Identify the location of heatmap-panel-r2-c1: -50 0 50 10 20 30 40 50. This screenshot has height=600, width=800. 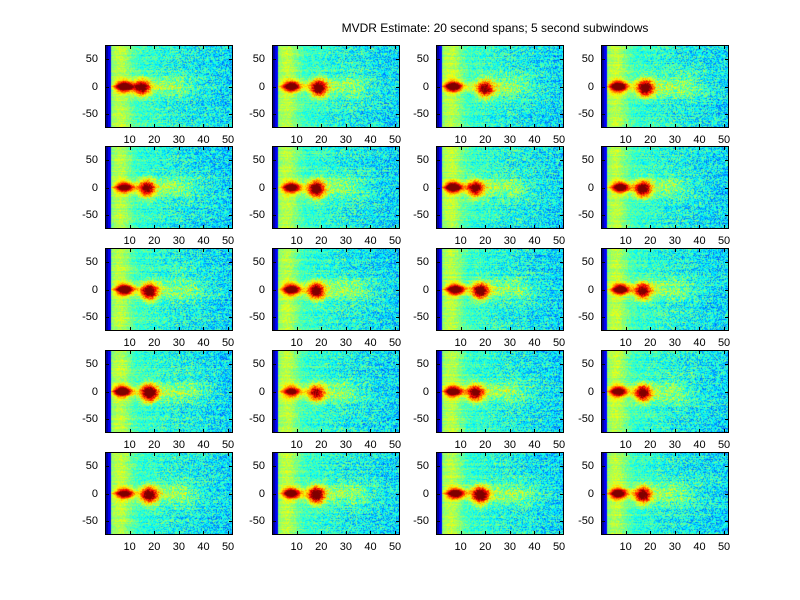
(158, 196).